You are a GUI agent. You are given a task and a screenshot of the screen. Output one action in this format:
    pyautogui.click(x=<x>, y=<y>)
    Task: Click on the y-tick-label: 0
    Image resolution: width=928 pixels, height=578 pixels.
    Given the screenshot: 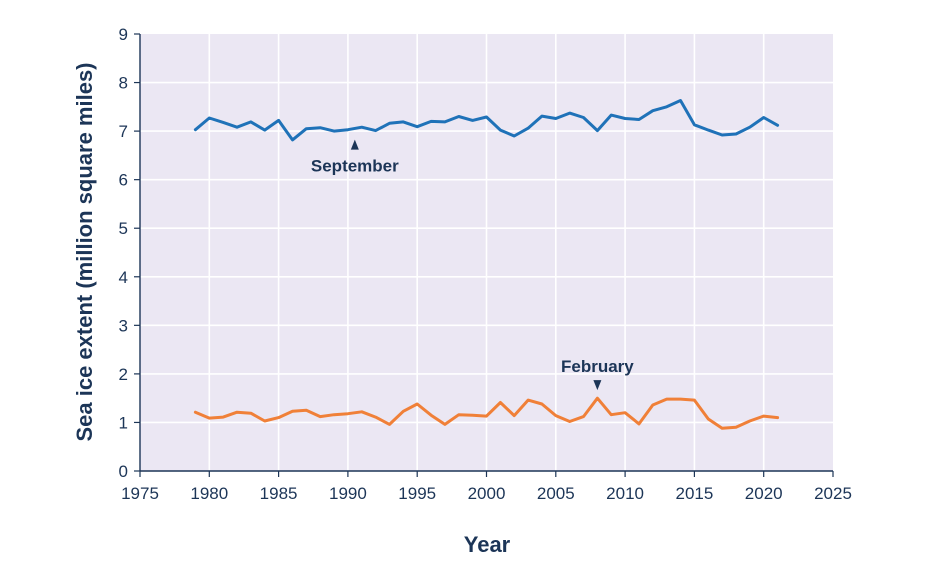 What is the action you would take?
    pyautogui.click(x=123, y=471)
    